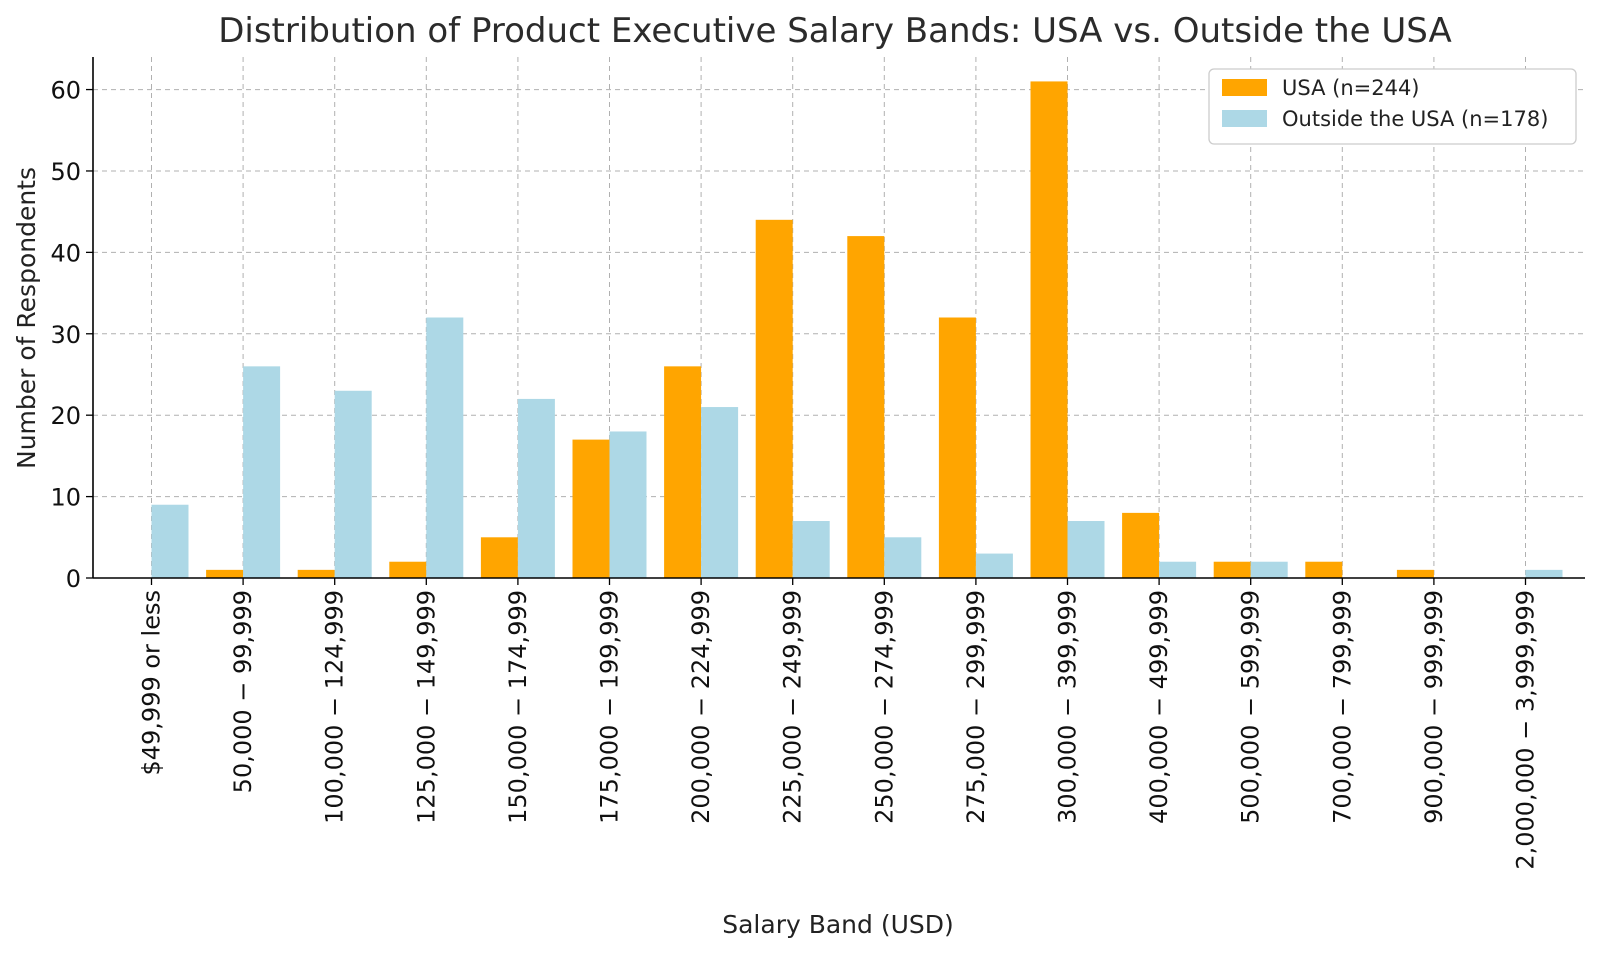 The width and height of the screenshot is (1600, 954). Describe the element at coordinates (426, 707) in the screenshot. I see `x-tick-label: 125,000 − 149,999` at that location.